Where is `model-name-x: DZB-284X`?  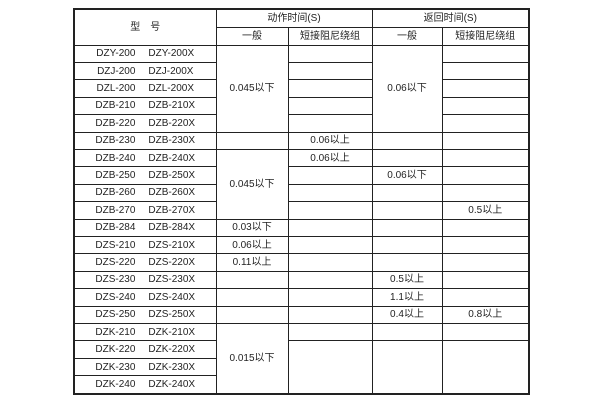
model-name-x: DZB-284X is located at coordinates (172, 228).